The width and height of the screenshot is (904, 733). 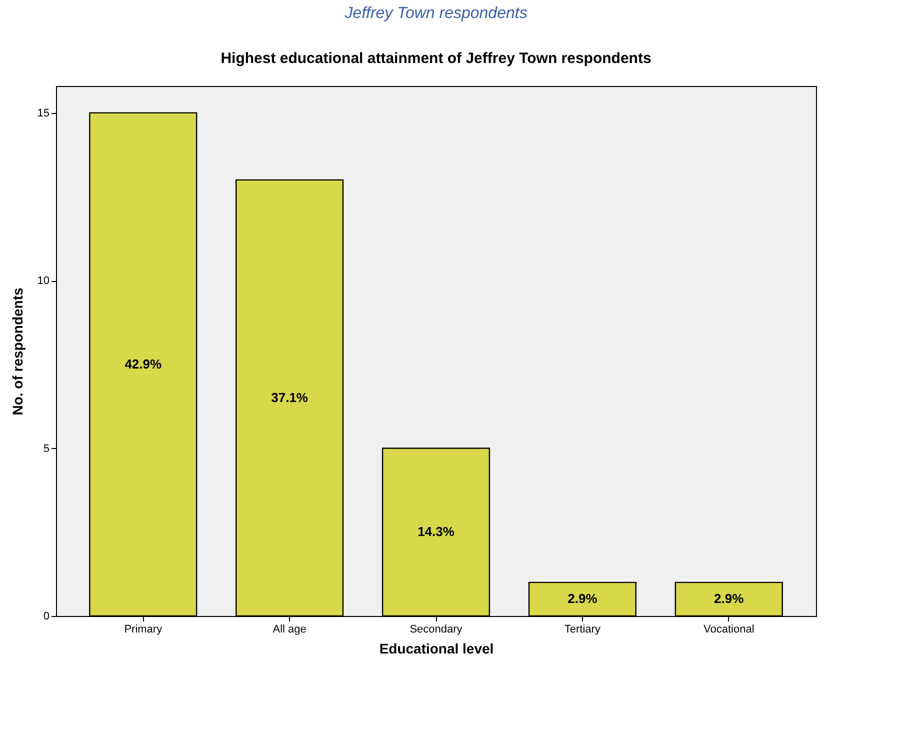 What do you see at coordinates (289, 397) in the screenshot?
I see `annotation: 37.1%` at bounding box center [289, 397].